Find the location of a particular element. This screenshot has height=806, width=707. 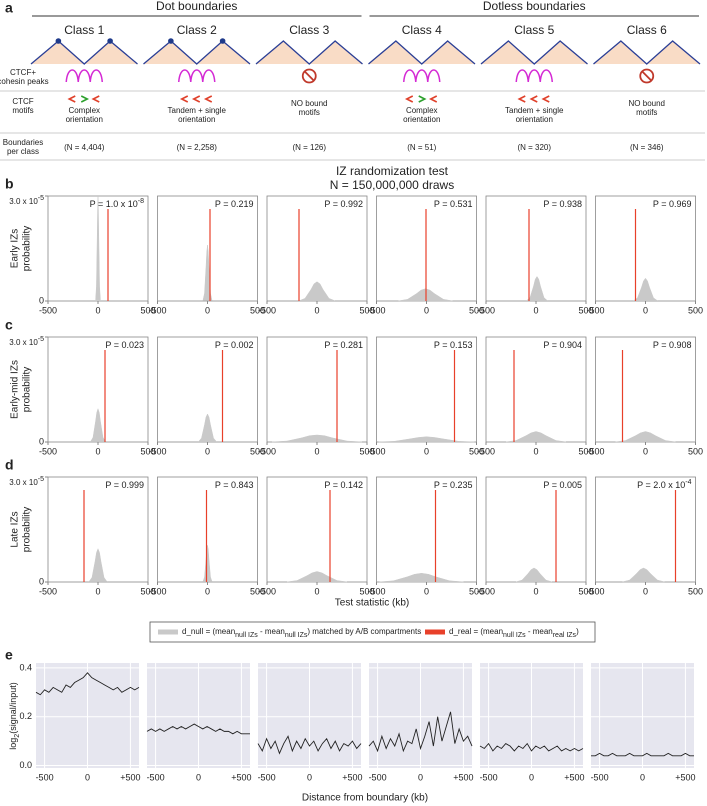

p-value-part: P = 0.023 is located at coordinates (124, 345).